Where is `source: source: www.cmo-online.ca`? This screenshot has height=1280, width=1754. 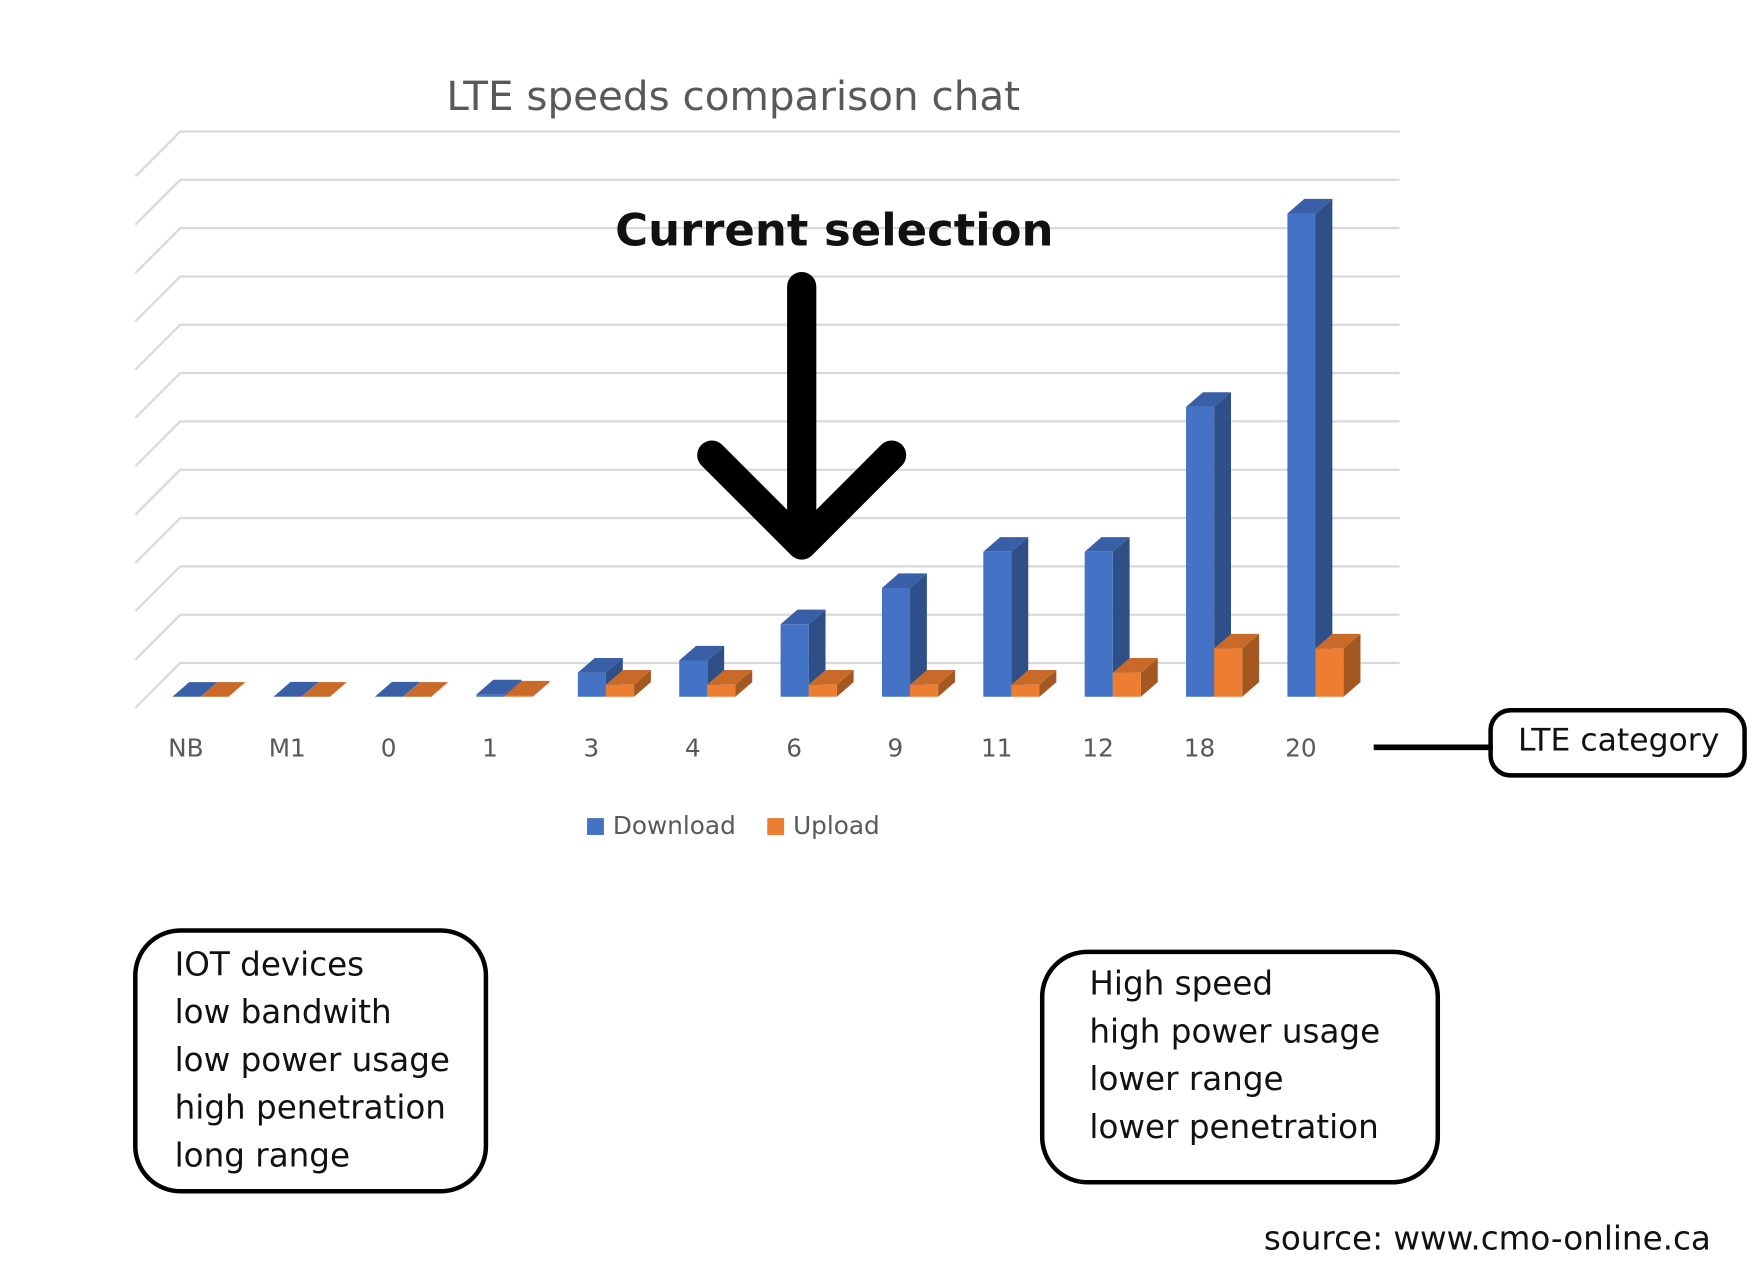 source: source: www.cmo-online.ca is located at coordinates (1487, 1239).